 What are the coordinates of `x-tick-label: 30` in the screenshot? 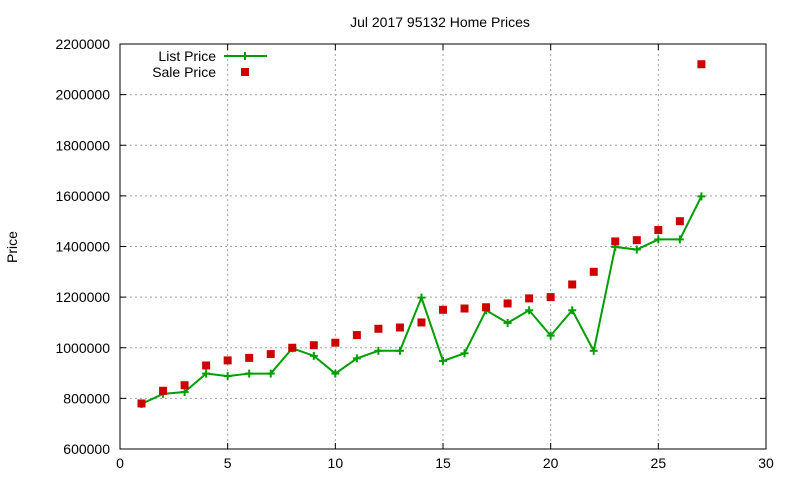 It's located at (766, 463).